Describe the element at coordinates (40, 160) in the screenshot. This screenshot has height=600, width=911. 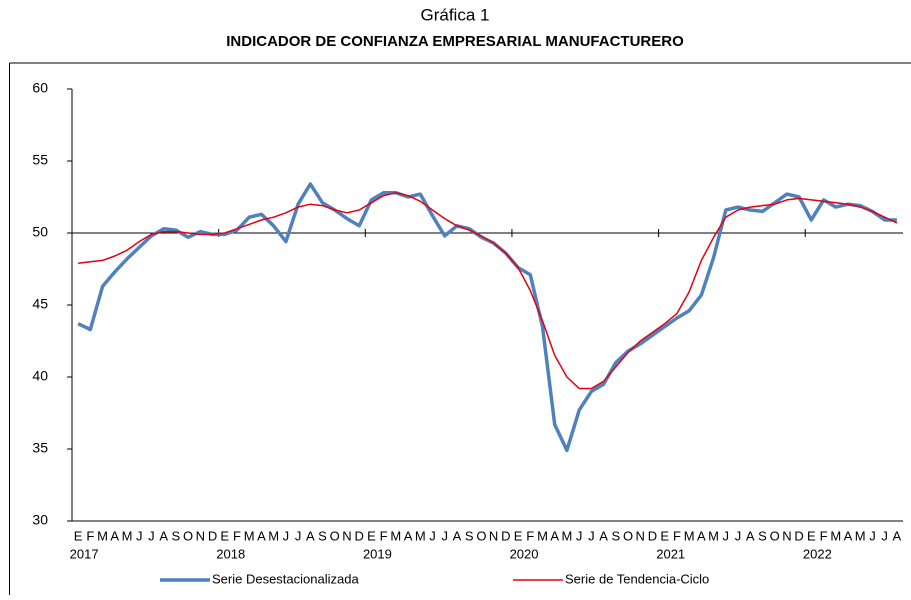
I see `y-tick-label: 55` at that location.